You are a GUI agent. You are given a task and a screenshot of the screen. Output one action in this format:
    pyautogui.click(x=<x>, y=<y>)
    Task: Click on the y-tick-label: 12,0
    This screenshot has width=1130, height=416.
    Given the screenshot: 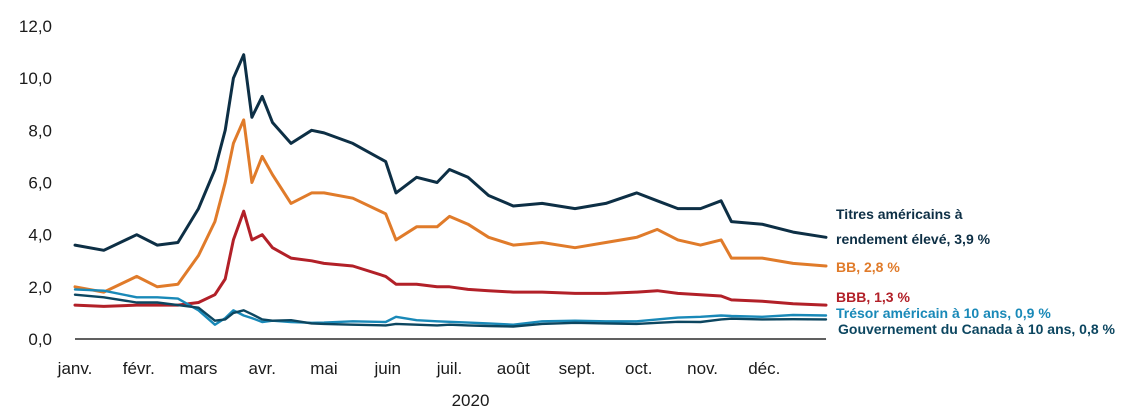 What is the action you would take?
    pyautogui.click(x=35, y=26)
    